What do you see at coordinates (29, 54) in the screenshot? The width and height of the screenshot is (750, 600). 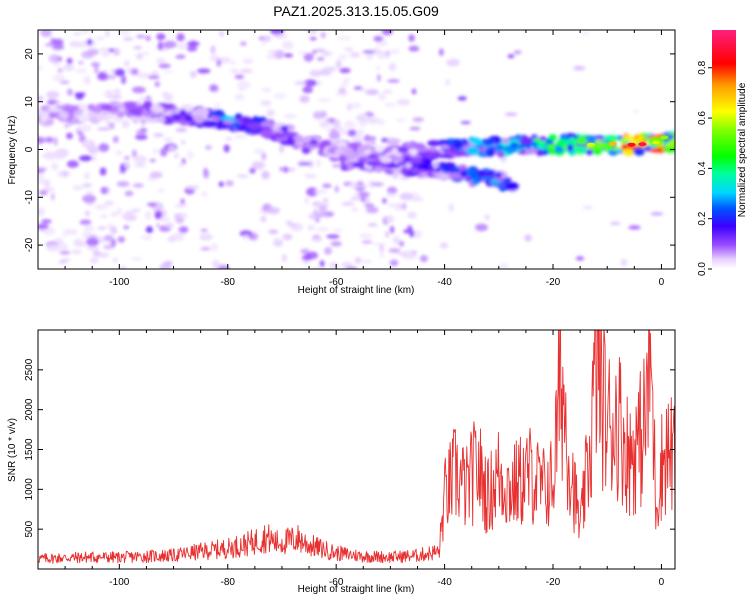 I see `spectrogram-y-tick-label: 20` at bounding box center [29, 54].